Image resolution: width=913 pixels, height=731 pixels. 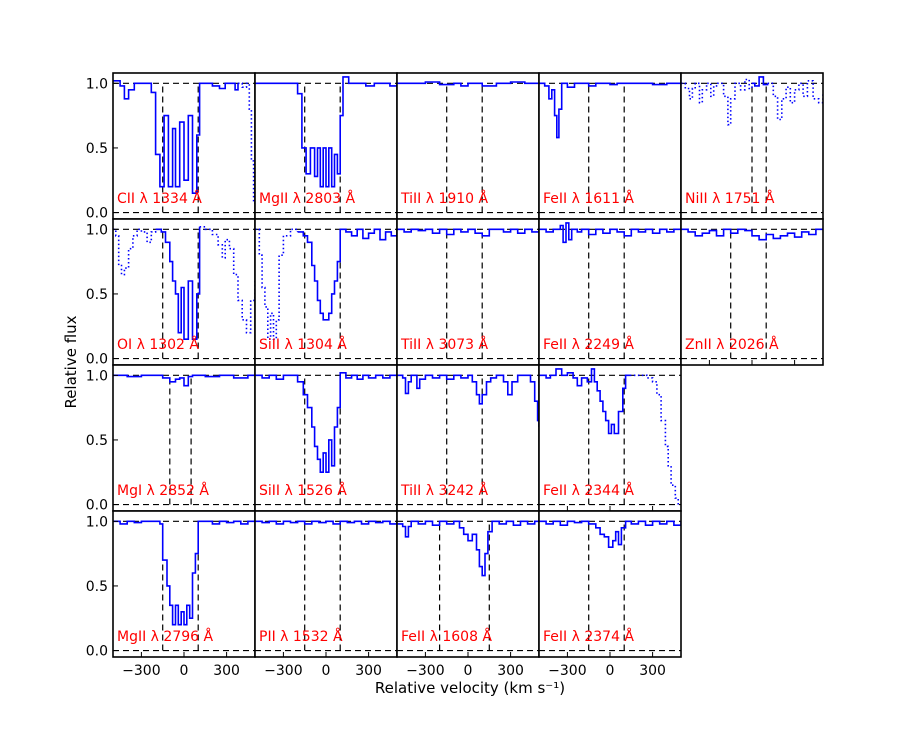 I want to click on panel-feii-1611: FeII λ 1611 Å, so click(x=610, y=146).